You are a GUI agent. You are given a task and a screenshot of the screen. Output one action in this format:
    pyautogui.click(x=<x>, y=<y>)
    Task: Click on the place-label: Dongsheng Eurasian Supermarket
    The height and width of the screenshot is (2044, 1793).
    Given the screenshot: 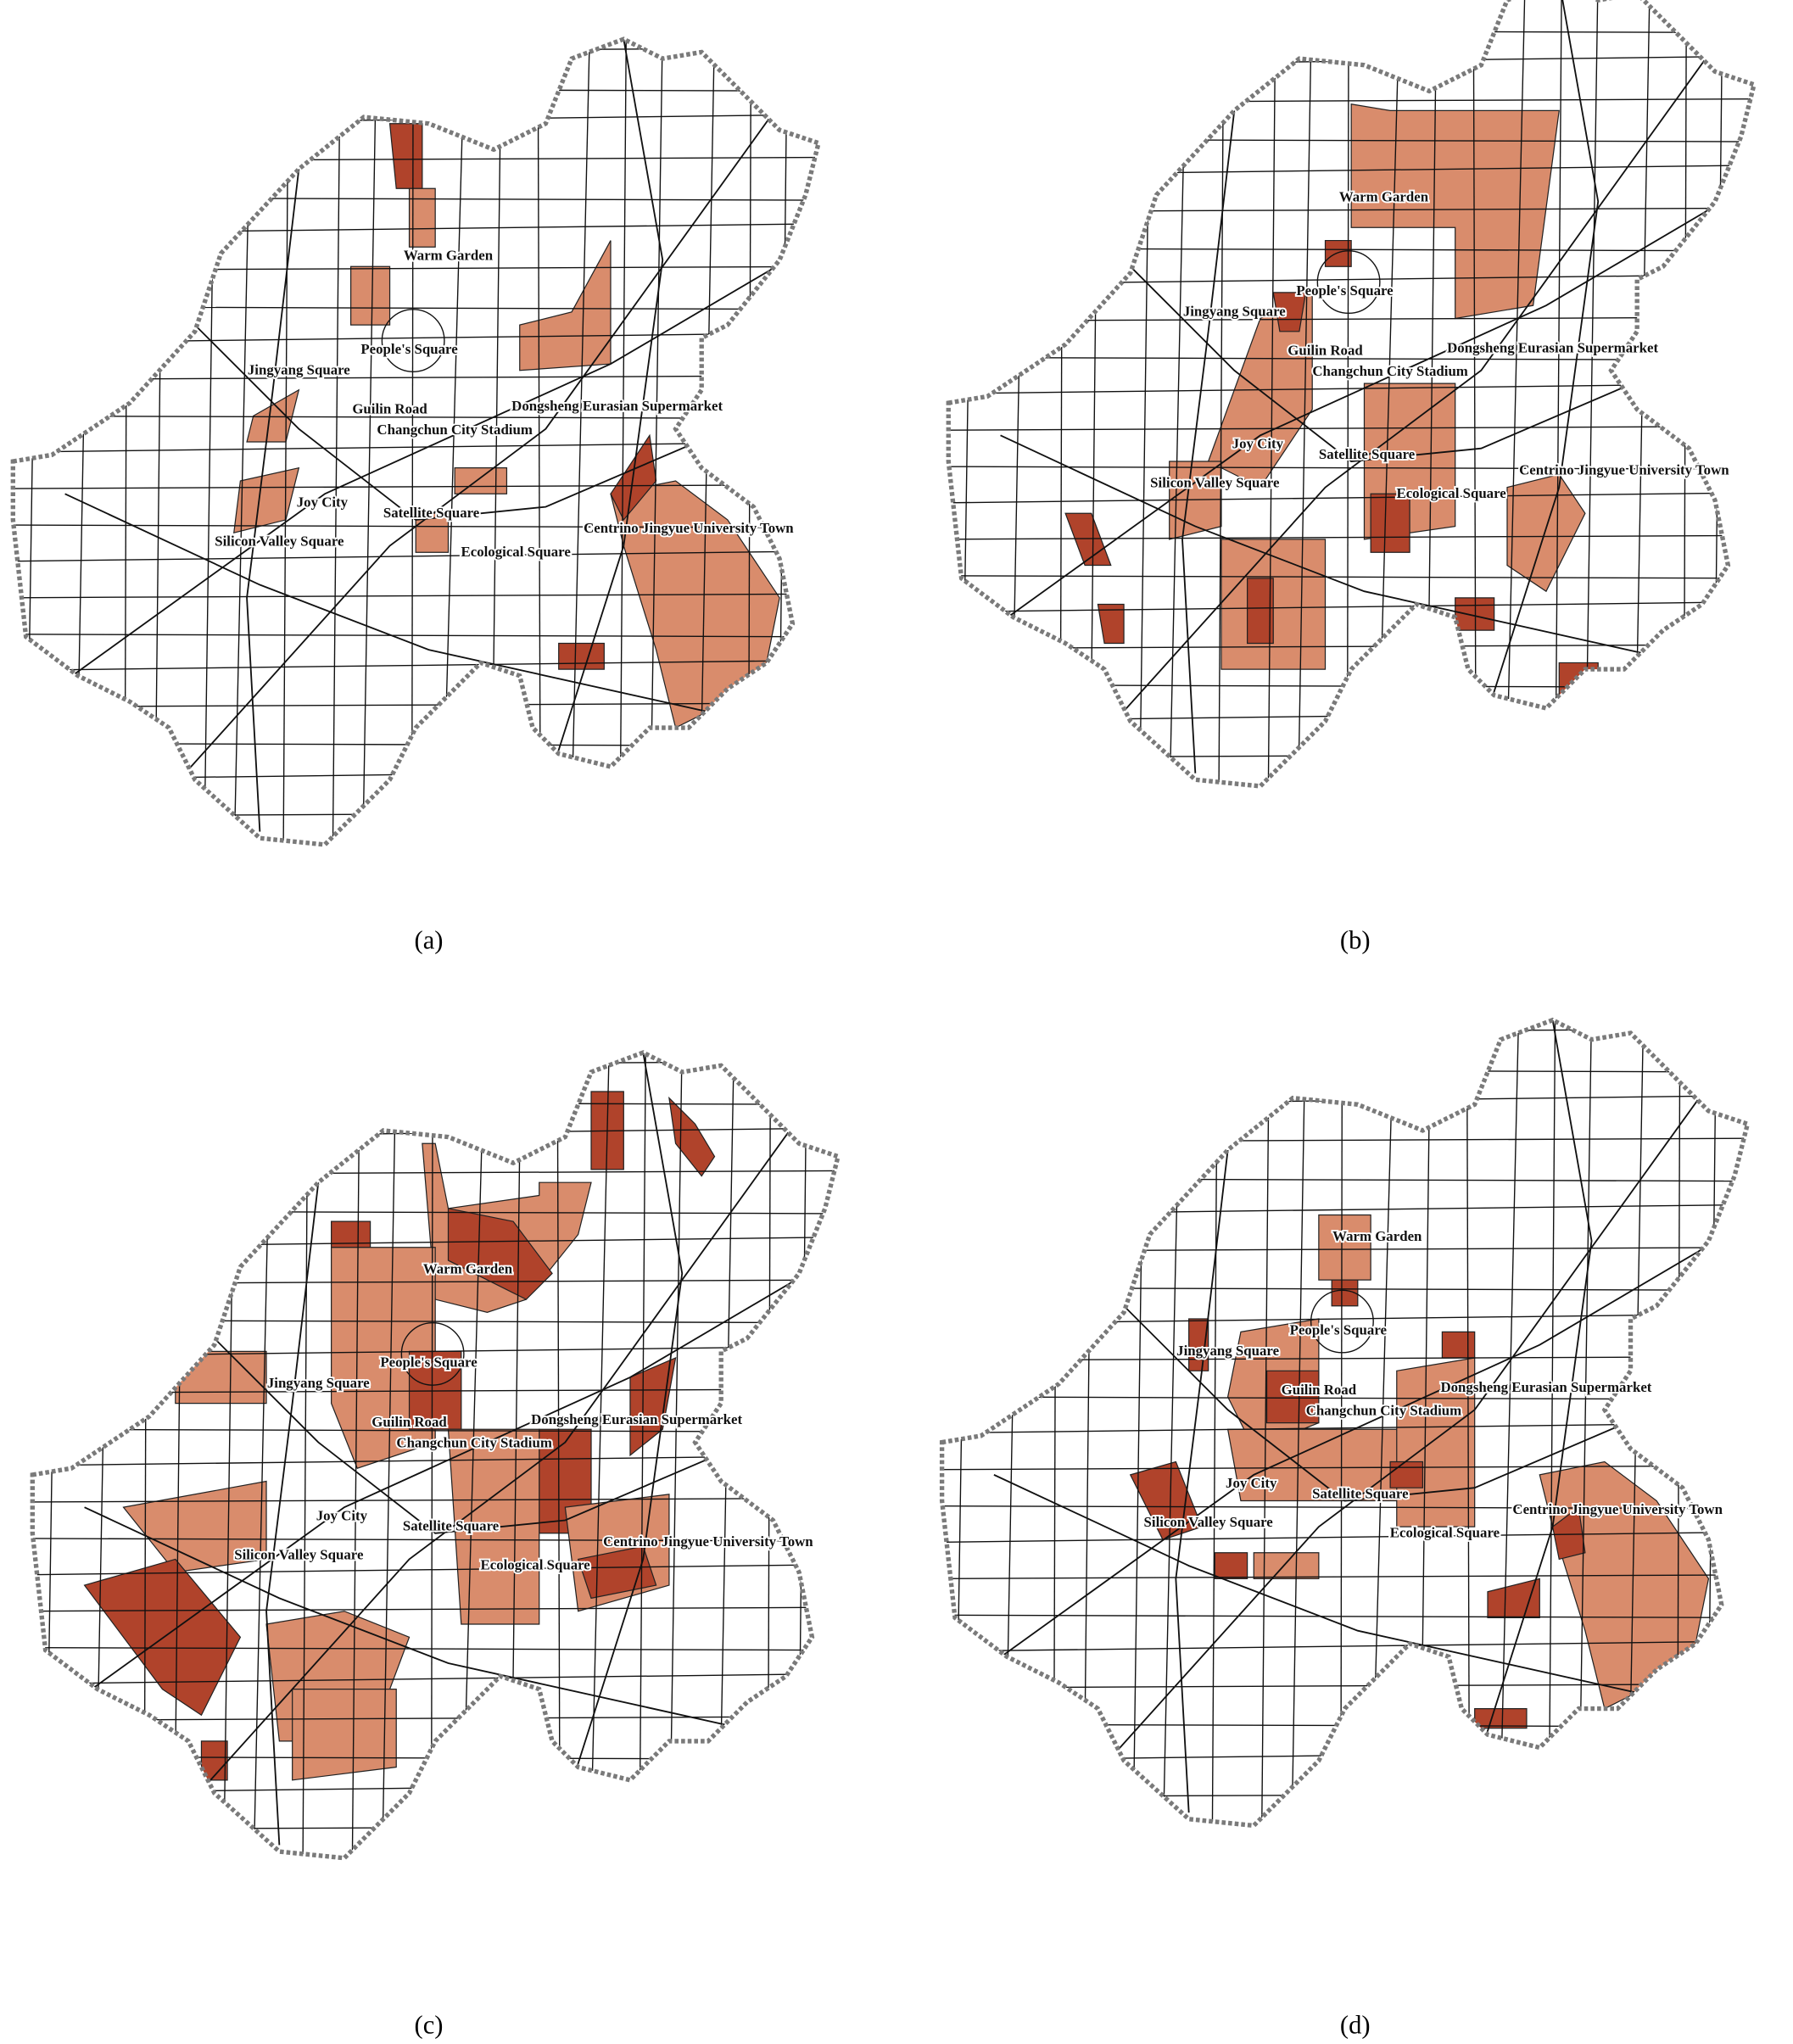 What is the action you would take?
    pyautogui.click(x=636, y=1419)
    